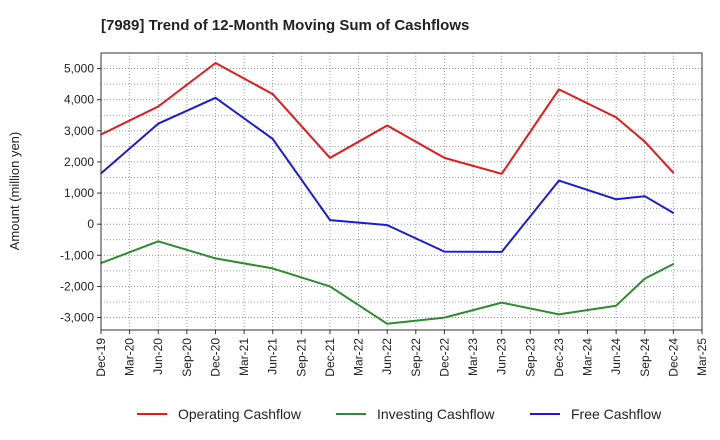  I want to click on x-tick-label: Mar-23, so click(473, 357).